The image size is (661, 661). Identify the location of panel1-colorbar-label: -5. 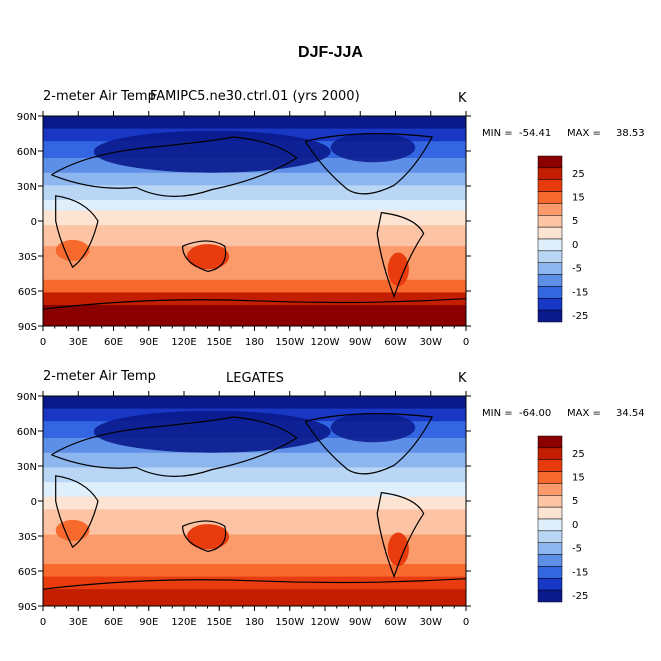
(577, 269).